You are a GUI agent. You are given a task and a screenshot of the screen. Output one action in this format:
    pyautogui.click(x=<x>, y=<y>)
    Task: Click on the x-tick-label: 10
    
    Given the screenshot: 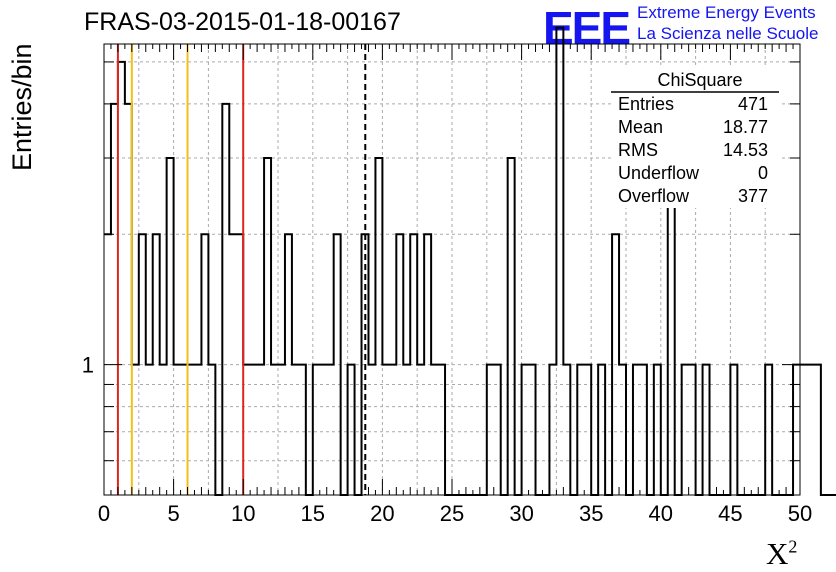 What is the action you would take?
    pyautogui.click(x=243, y=513)
    